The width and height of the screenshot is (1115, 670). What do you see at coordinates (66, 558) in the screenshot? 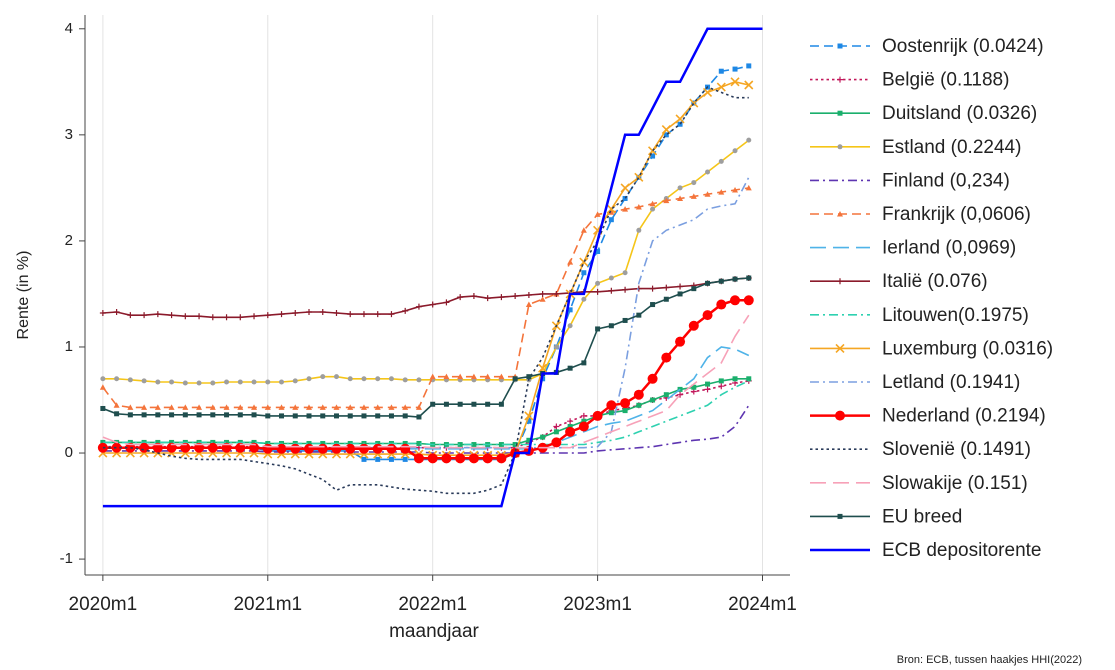
I see `y-tick-label: -1` at bounding box center [66, 558].